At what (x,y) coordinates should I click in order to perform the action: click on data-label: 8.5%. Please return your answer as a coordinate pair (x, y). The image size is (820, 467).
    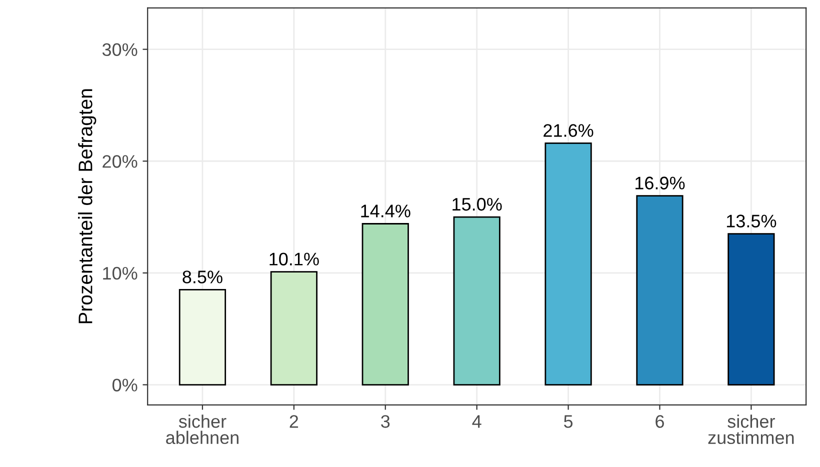
    Looking at the image, I should click on (202, 277).